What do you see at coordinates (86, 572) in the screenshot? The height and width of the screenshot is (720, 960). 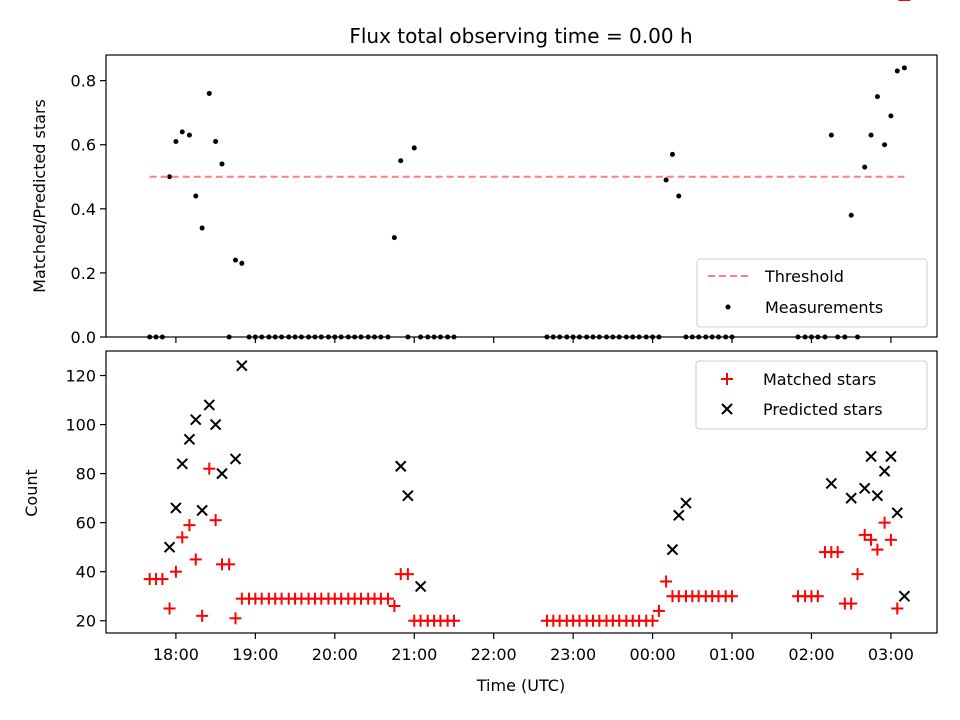 I see `count-y-tick-label: 40` at bounding box center [86, 572].